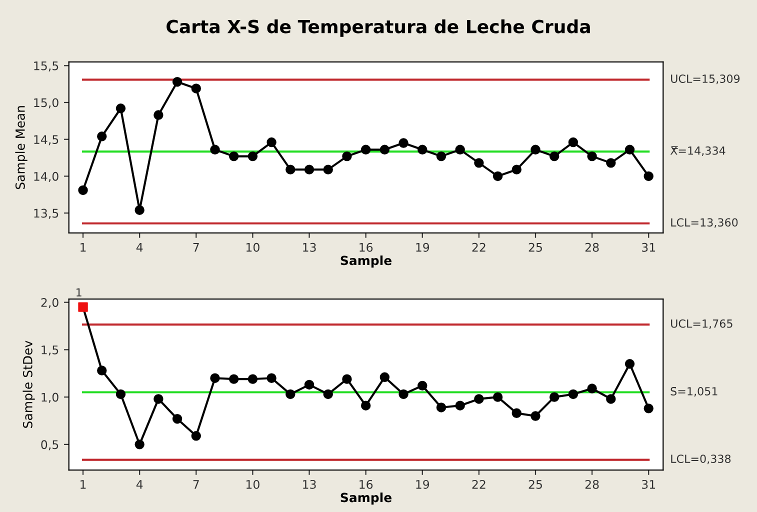  I want to click on annotation: 1, so click(79, 292).